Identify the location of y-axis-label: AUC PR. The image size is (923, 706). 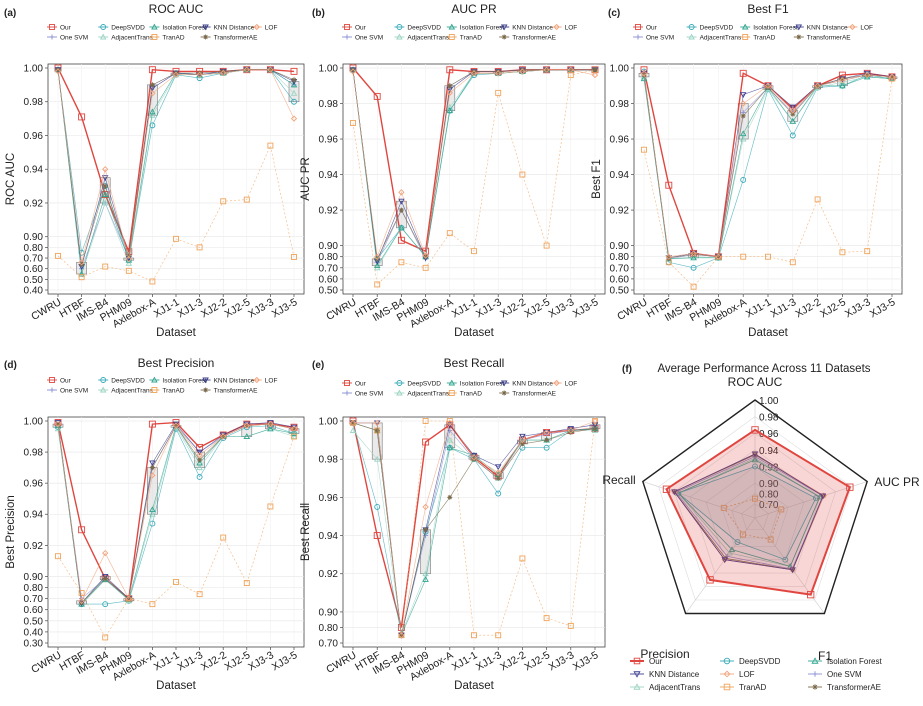
(306, 178).